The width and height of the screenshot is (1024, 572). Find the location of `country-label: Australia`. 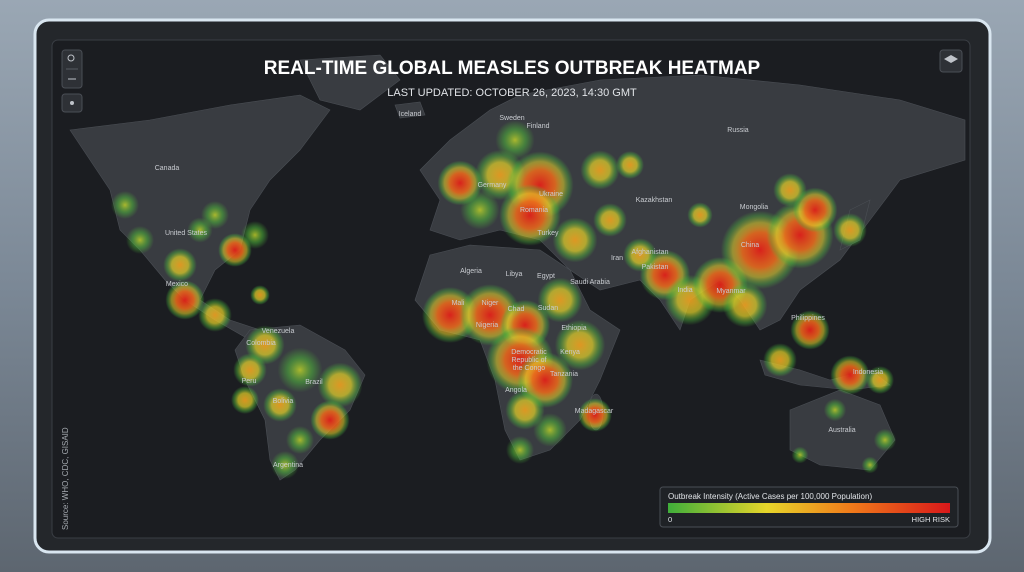

country-label: Australia is located at coordinates (841, 430).